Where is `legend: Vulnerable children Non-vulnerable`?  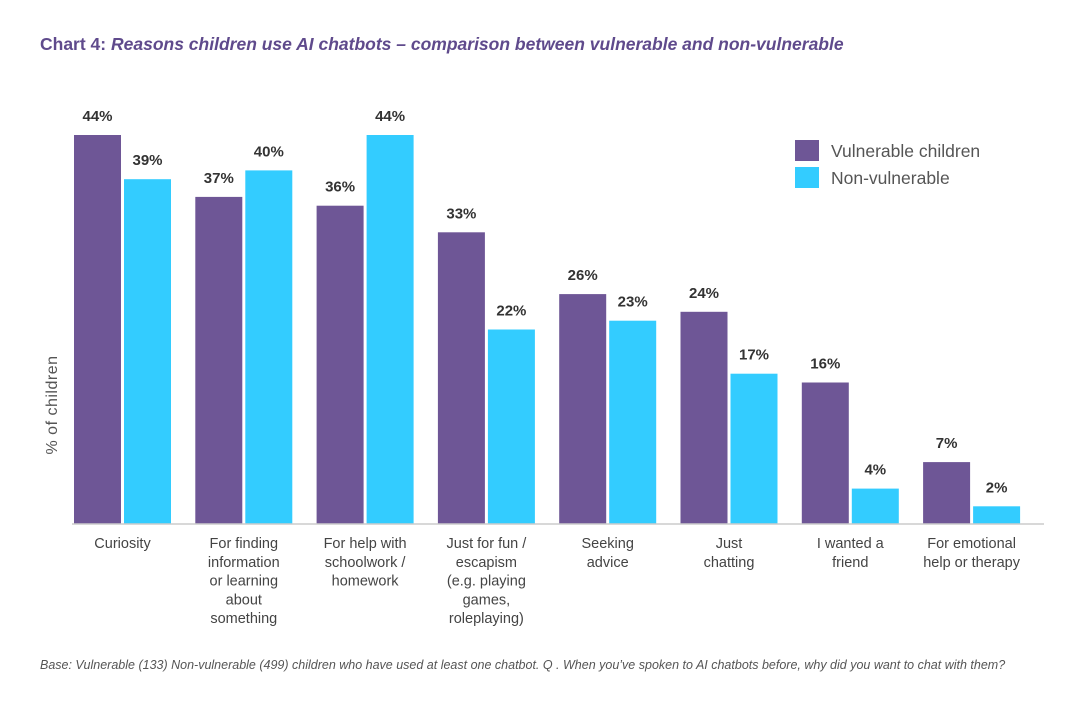 legend: Vulnerable children Non-vulnerable is located at coordinates (887, 164).